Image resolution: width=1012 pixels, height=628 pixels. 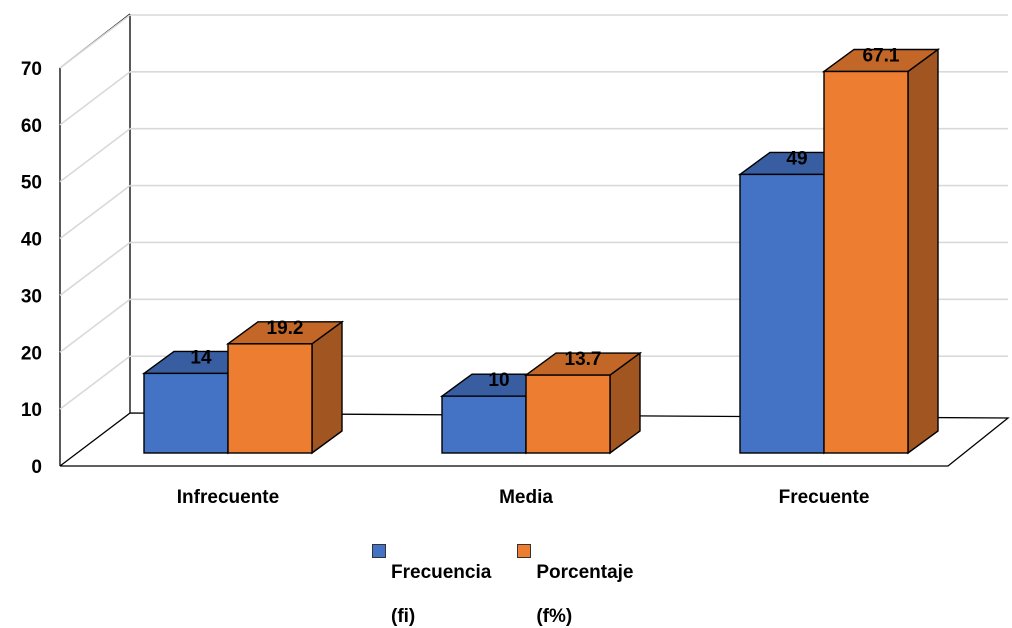 I want to click on data-label: 10, so click(x=498, y=380).